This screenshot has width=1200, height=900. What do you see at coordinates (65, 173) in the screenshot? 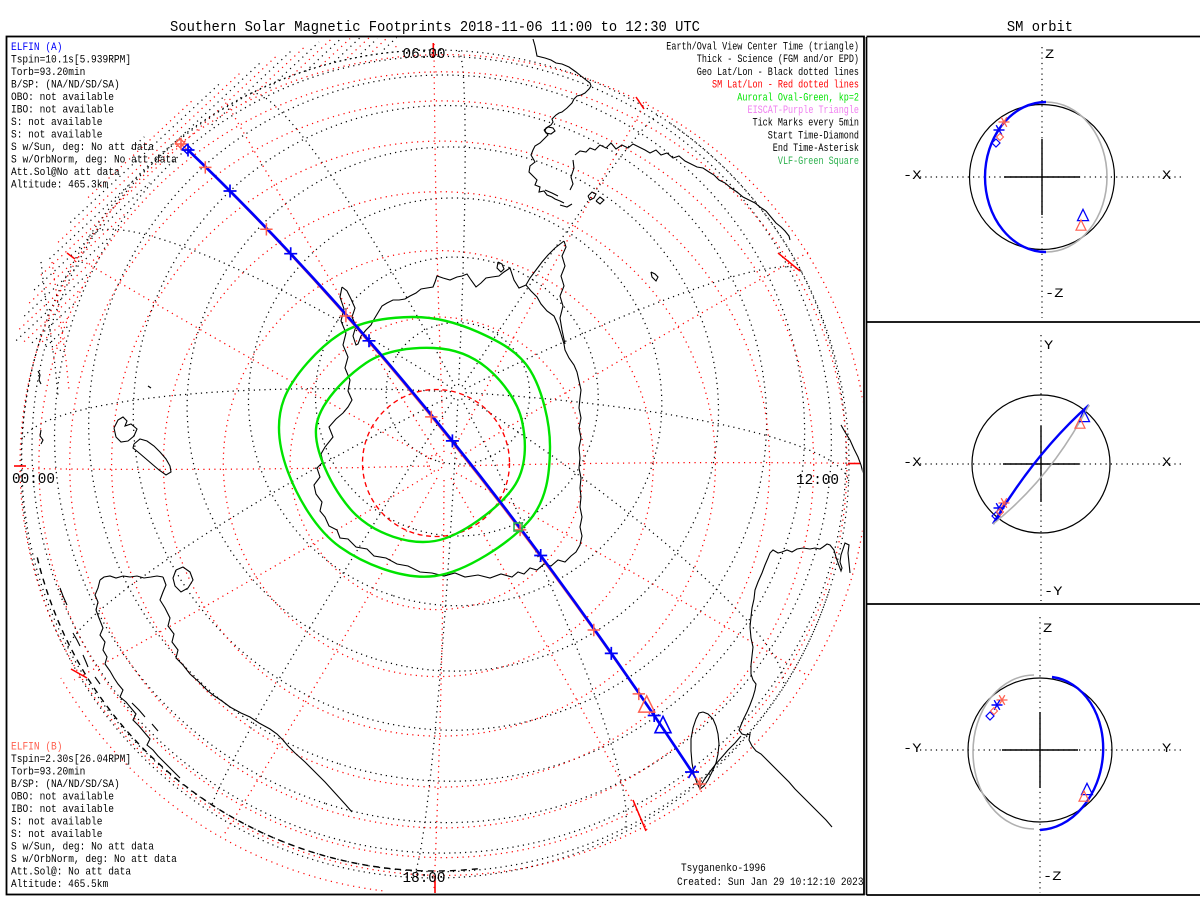
I see `svg-text: Att.Sol@No att data` at bounding box center [65, 173].